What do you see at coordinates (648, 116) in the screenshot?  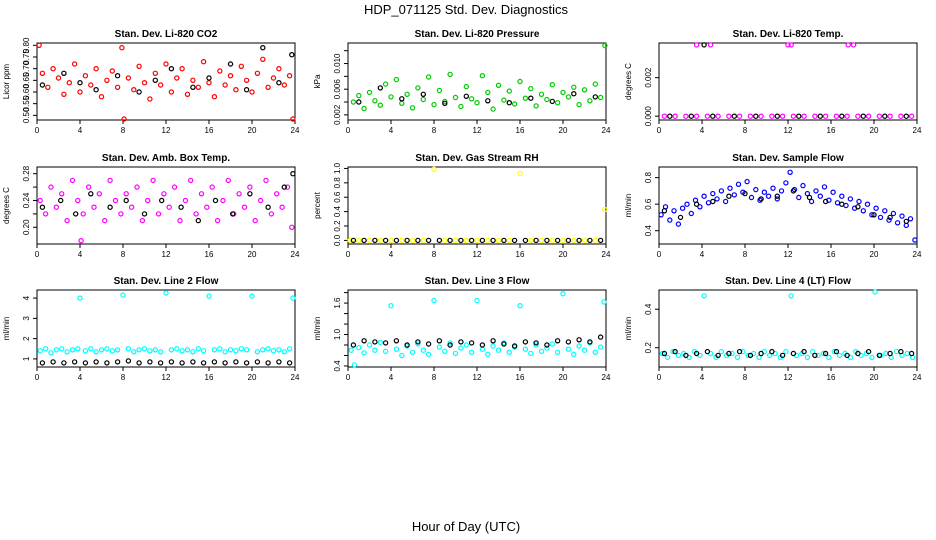 I see `y-tick-label: 0.000` at bounding box center [648, 116].